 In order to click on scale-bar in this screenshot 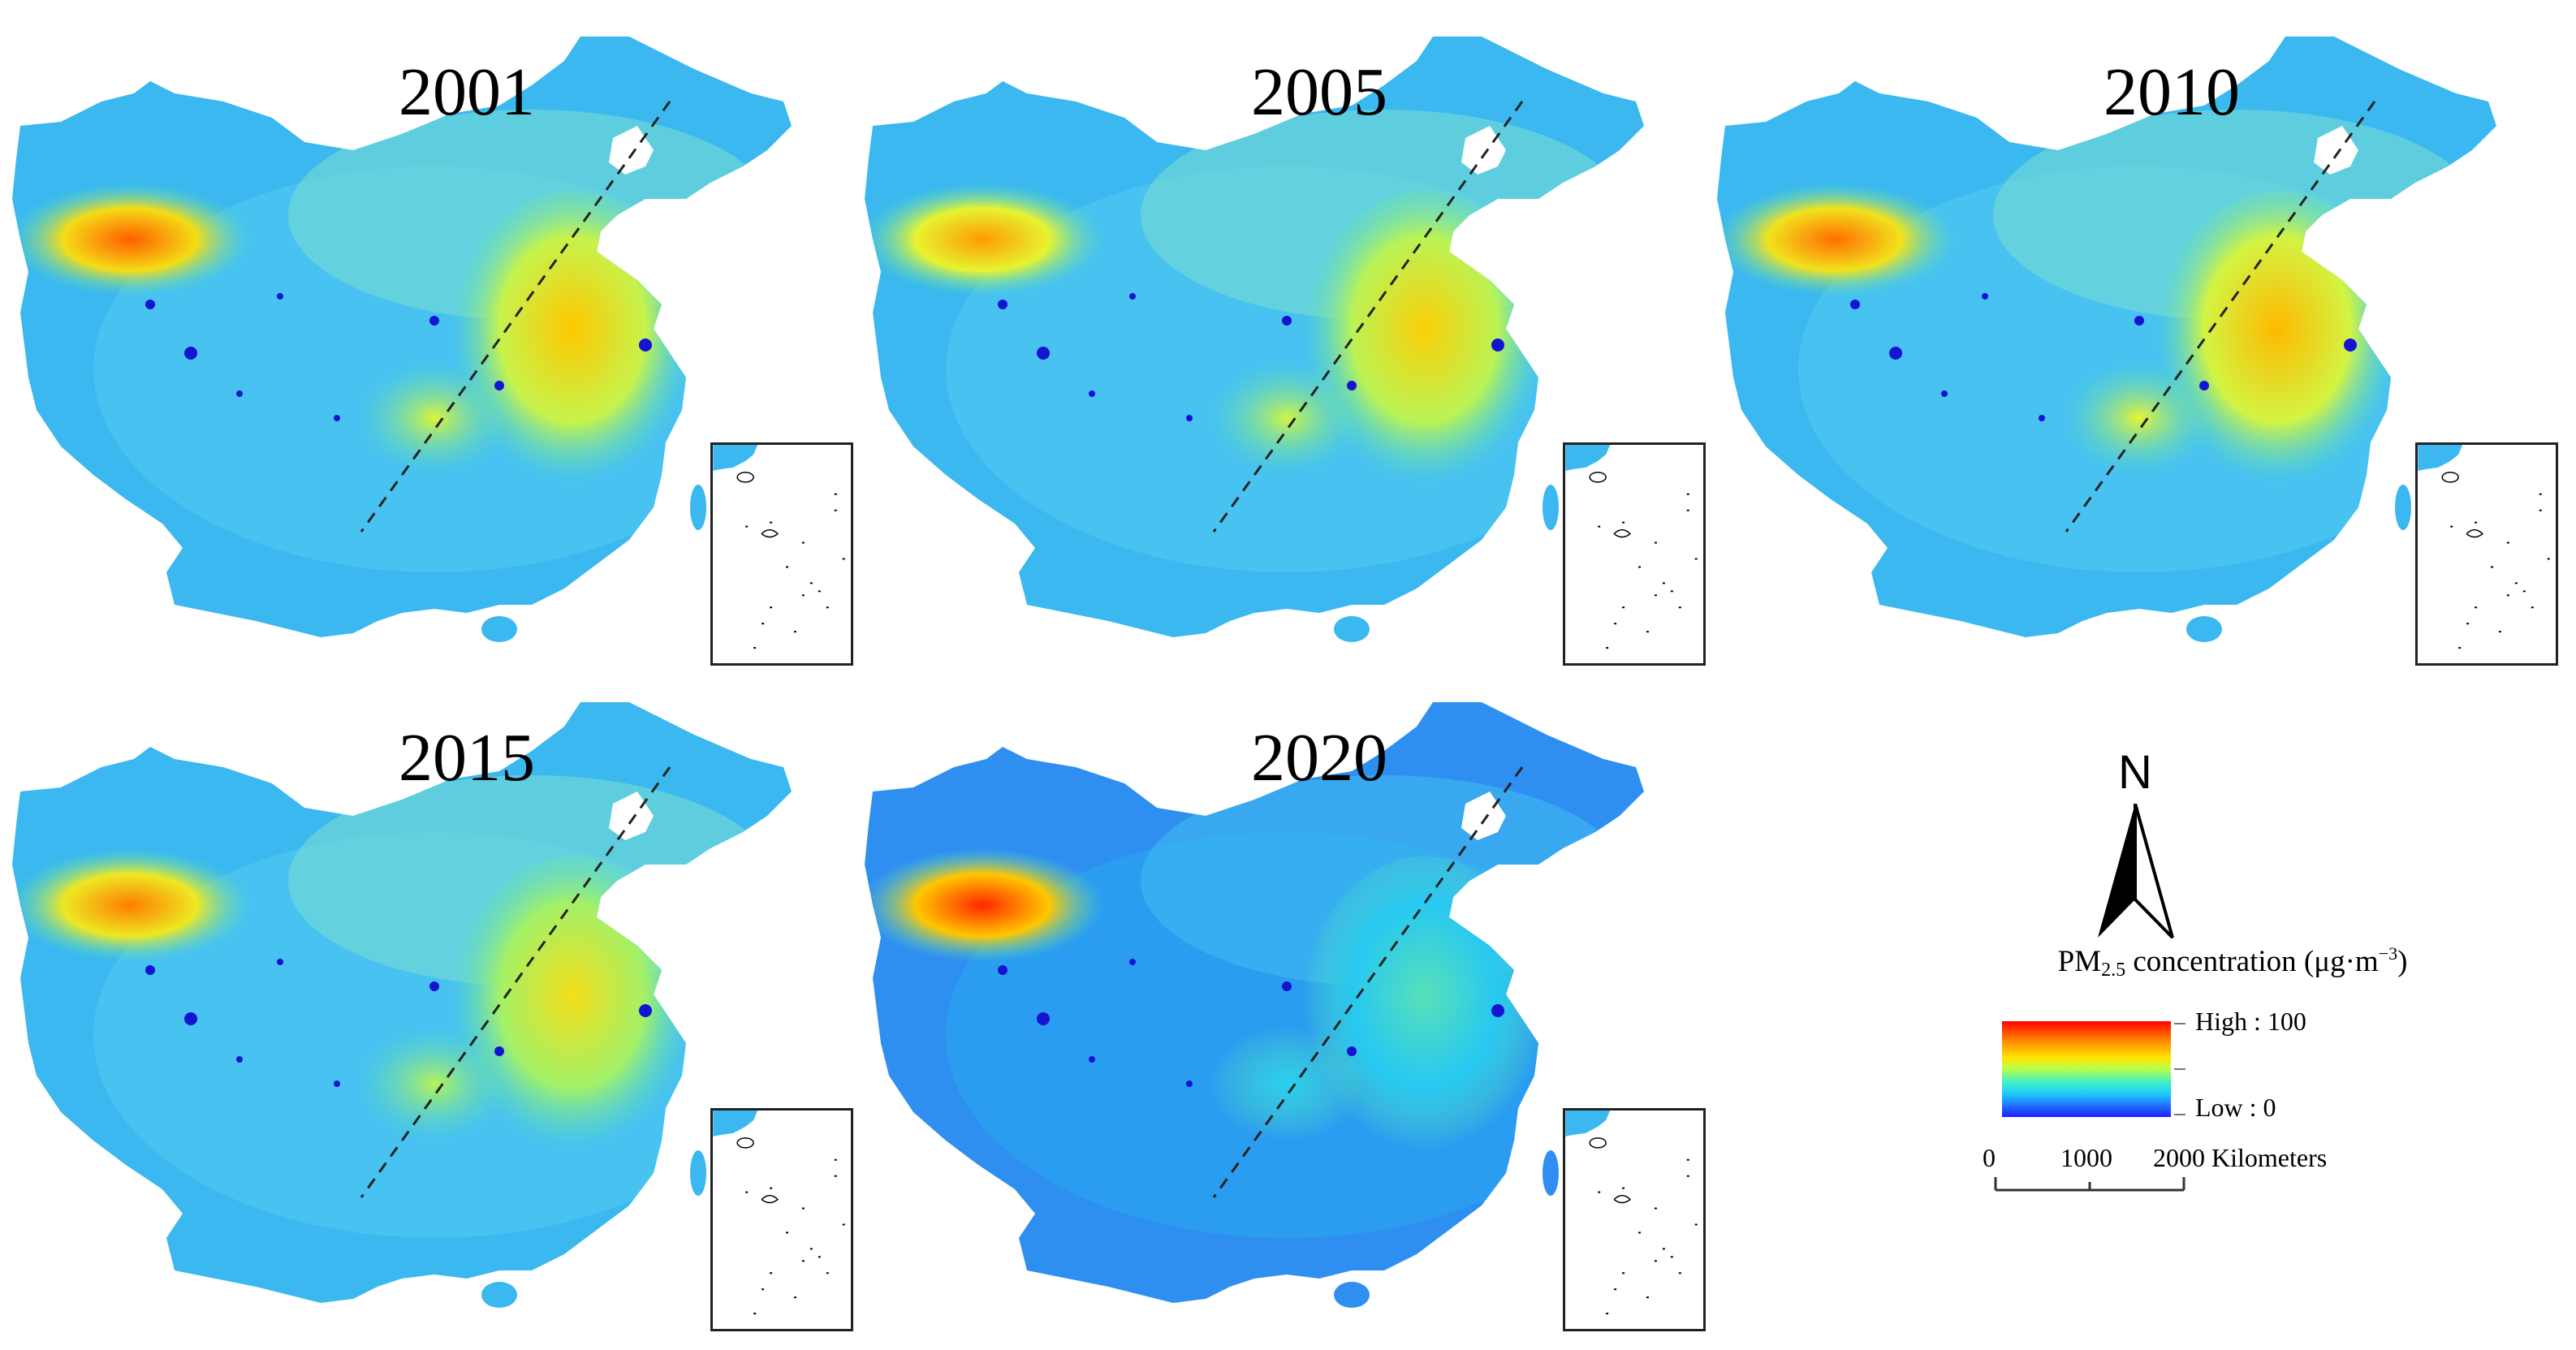, I will do `click(2090, 1185)`.